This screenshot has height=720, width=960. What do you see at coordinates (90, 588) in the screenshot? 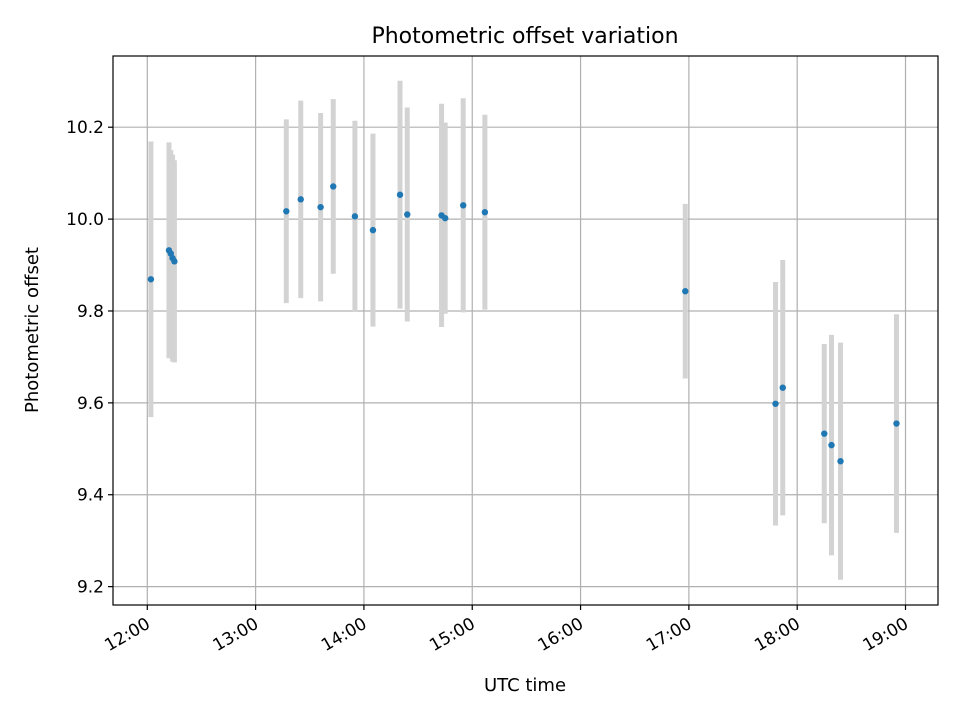
I see `y-tick-label: 9.2` at bounding box center [90, 588].